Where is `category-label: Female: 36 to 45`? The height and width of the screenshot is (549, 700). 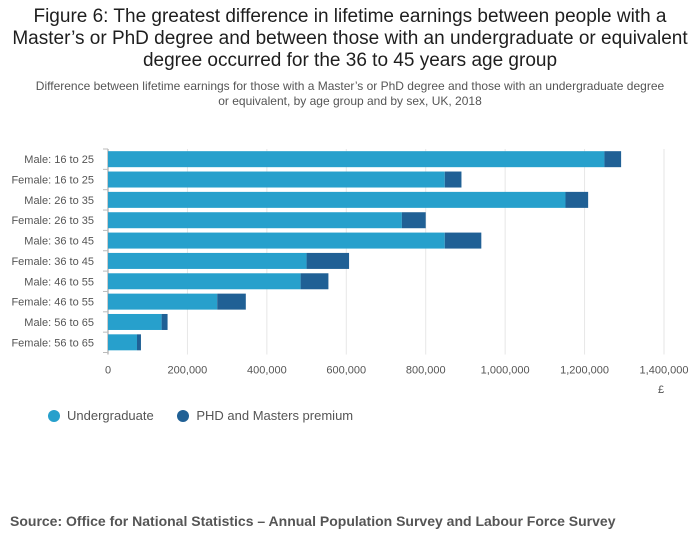 category-label: Female: 36 to 45 is located at coordinates (52, 262).